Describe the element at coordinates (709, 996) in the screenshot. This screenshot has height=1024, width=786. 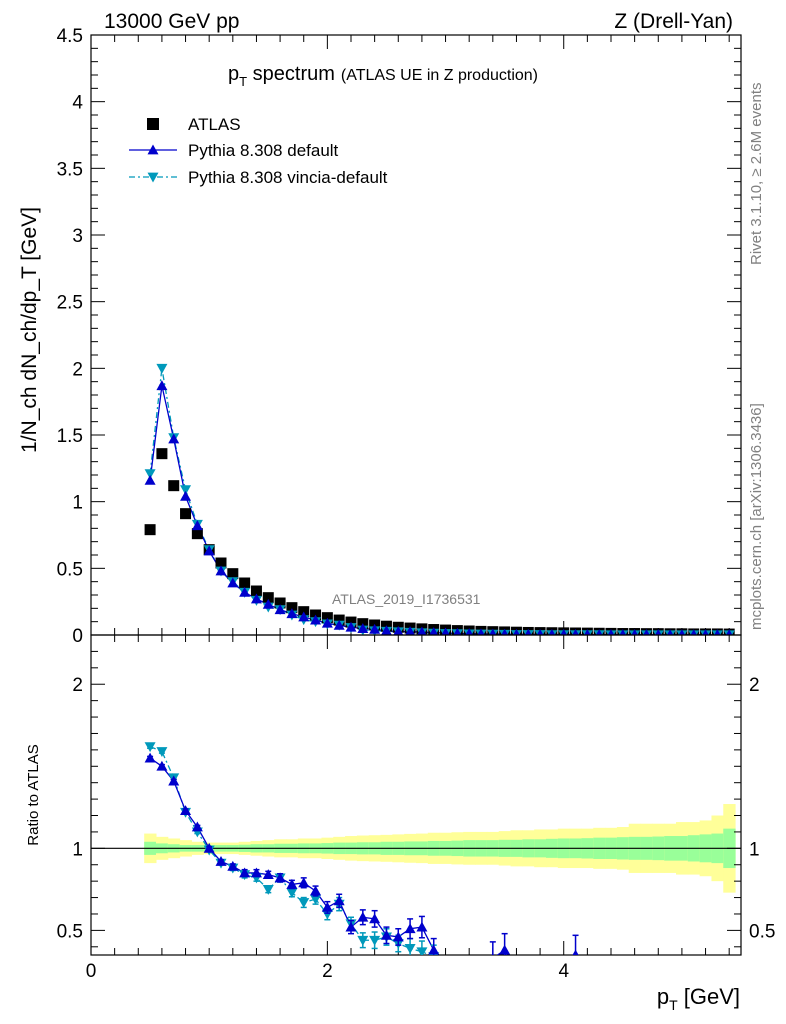
I see `xlabel-rest: [GeV]` at that location.